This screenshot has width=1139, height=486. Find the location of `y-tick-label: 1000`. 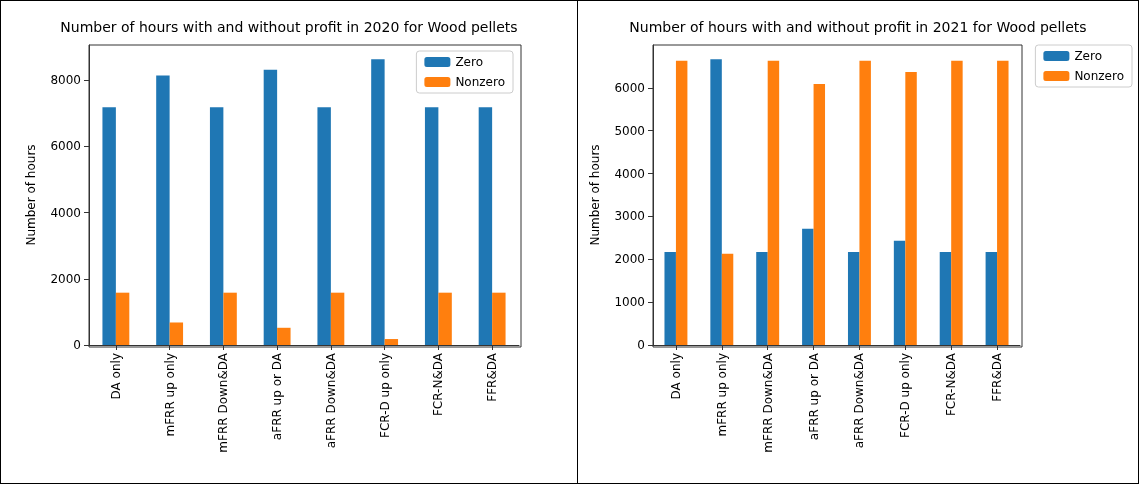

y-tick-label: 1000 is located at coordinates (629, 302).